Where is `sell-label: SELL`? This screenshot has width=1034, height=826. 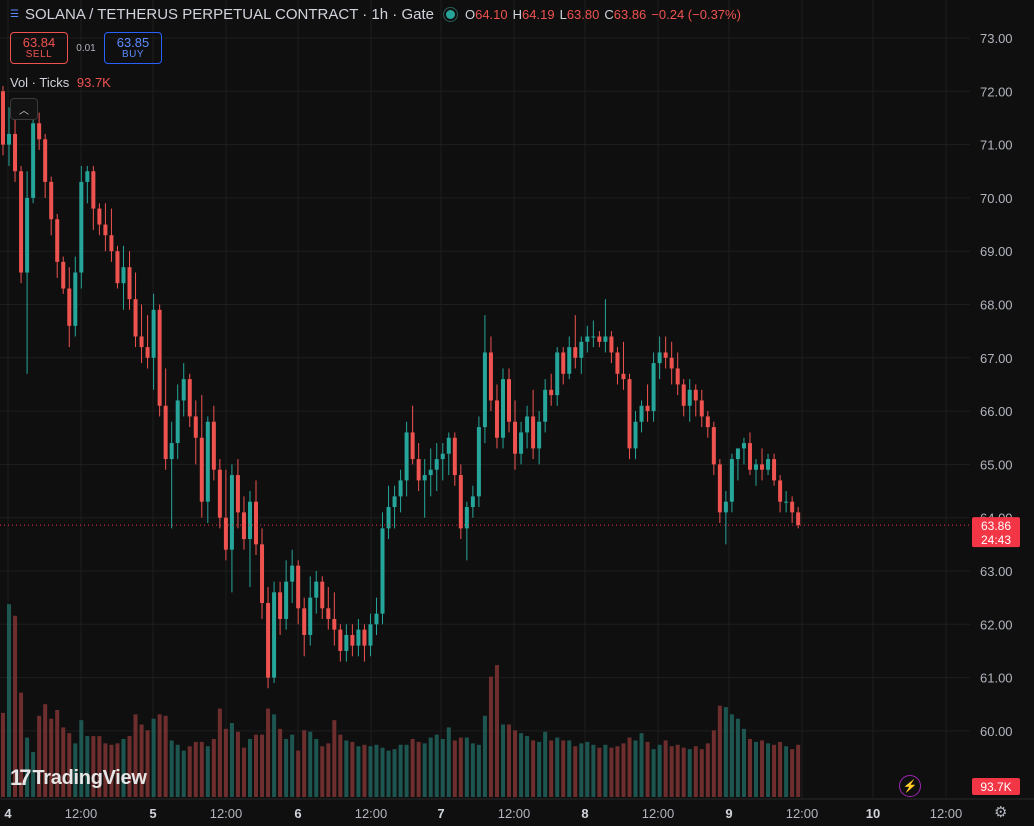
sell-label: SELL is located at coordinates (39, 54).